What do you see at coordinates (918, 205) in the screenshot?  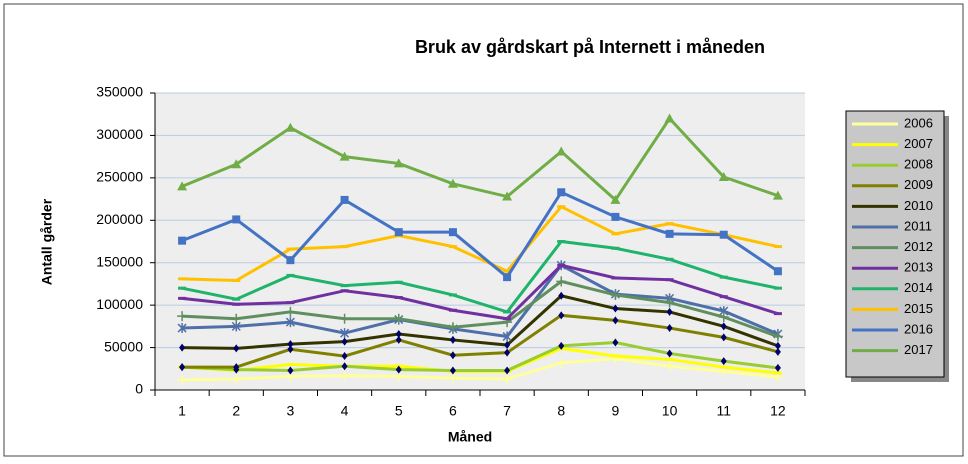 I see `legend-label: 2010` at bounding box center [918, 205].